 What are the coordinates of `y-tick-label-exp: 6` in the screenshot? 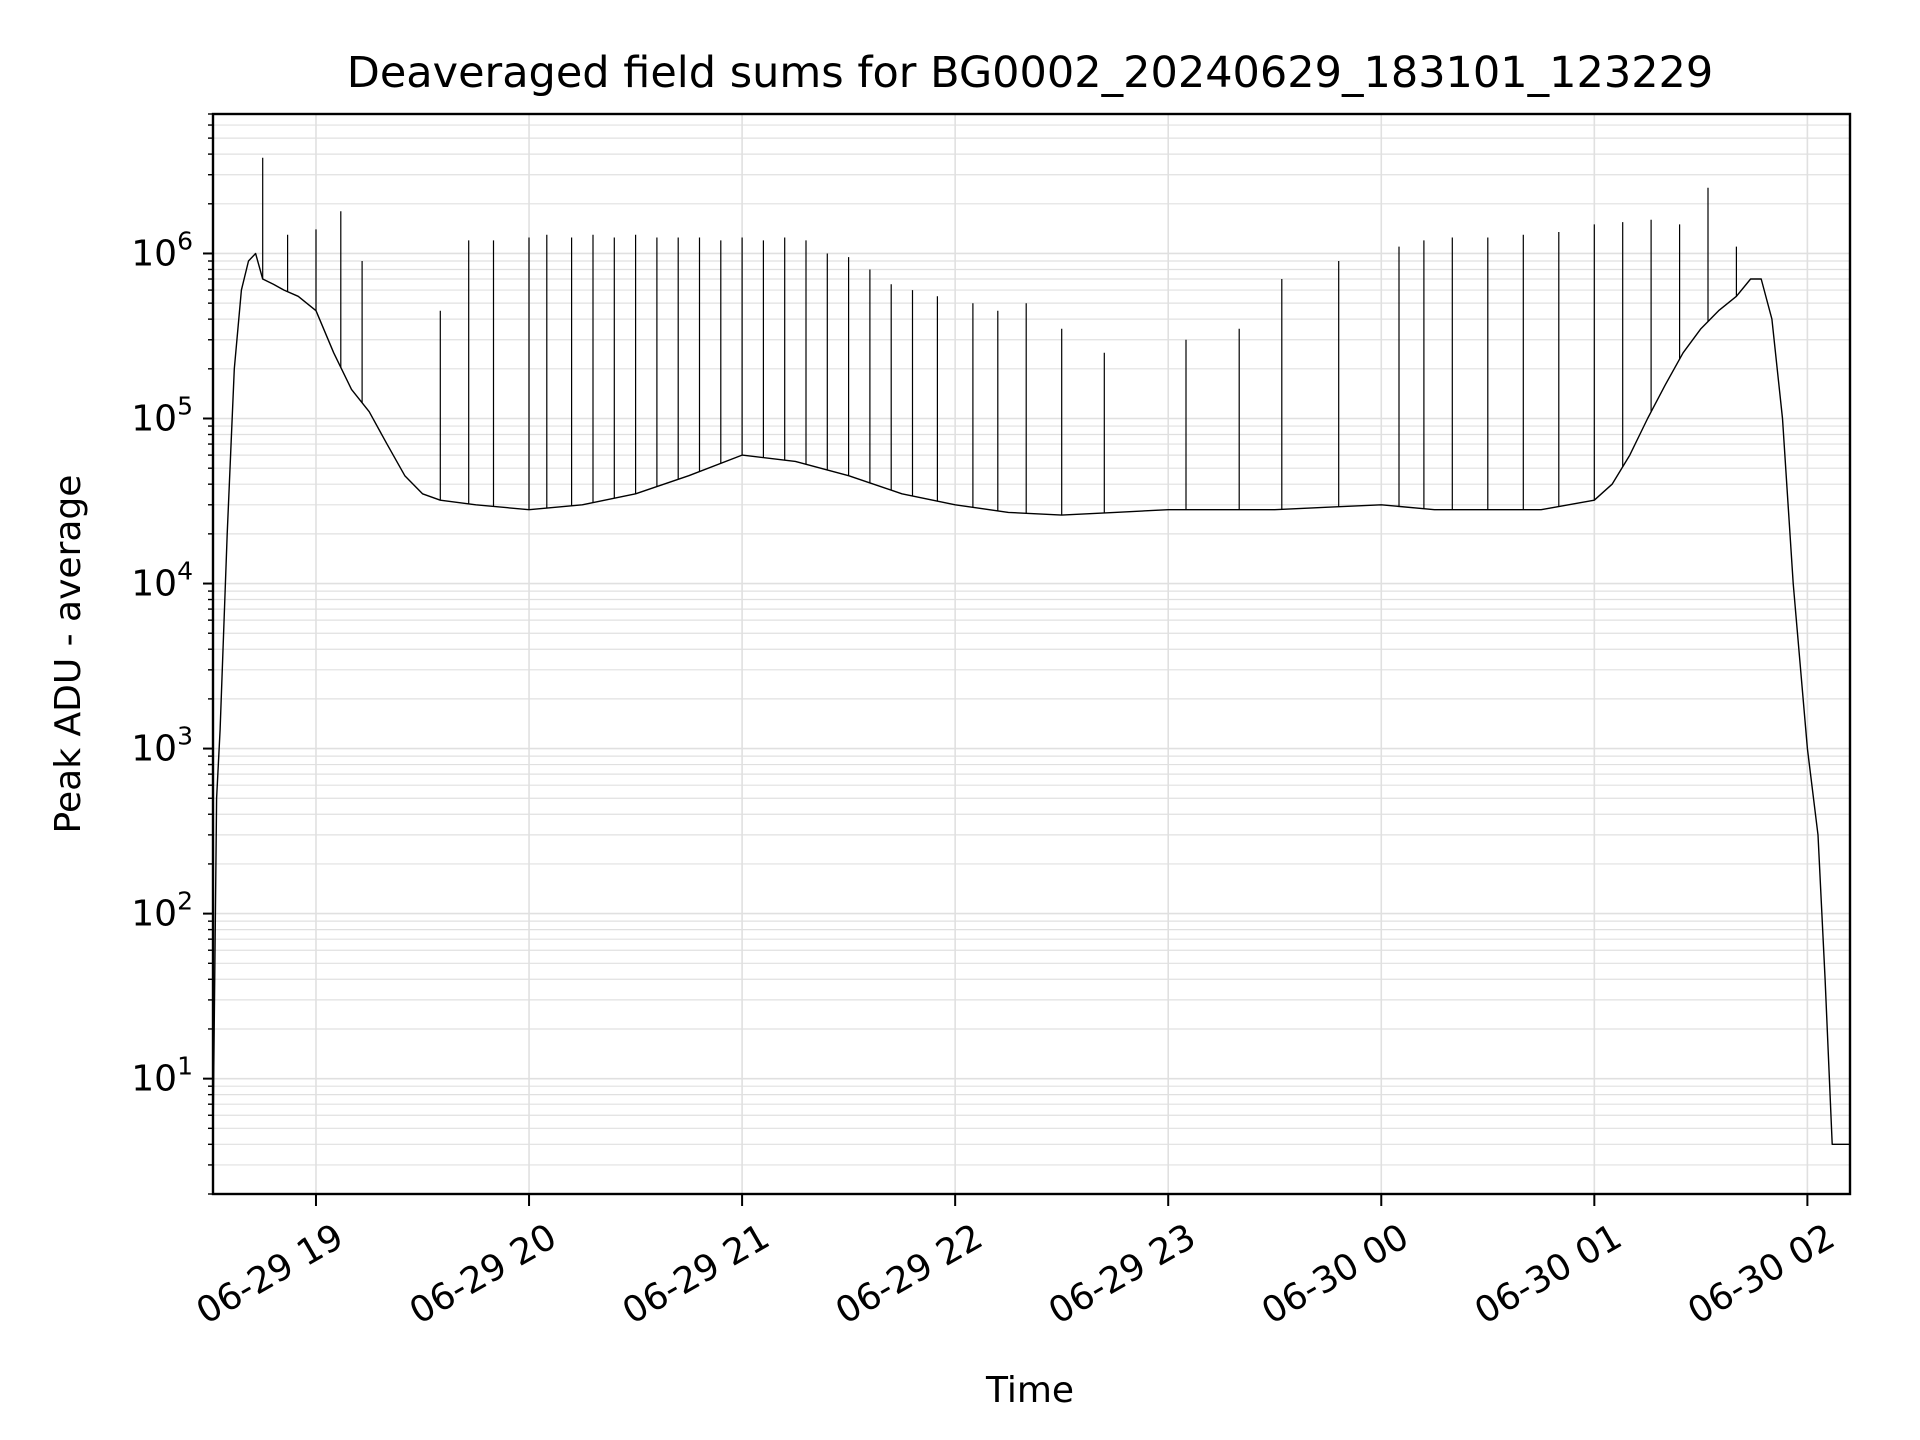 It's located at (185, 240).